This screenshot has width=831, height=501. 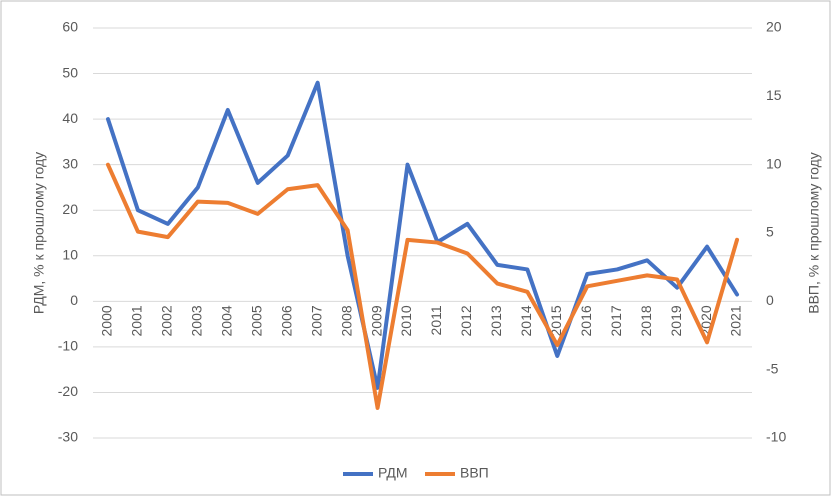 What do you see at coordinates (556, 320) in the screenshot?
I see `x-tick-label: 2015` at bounding box center [556, 320].